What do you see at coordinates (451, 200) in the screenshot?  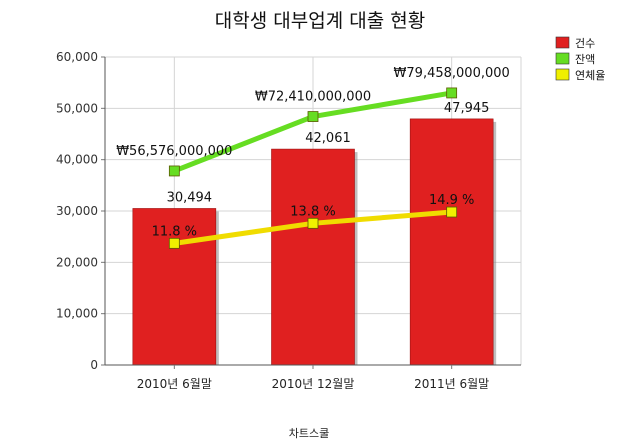 I see `line-data-label: 14.9 %` at bounding box center [451, 200].